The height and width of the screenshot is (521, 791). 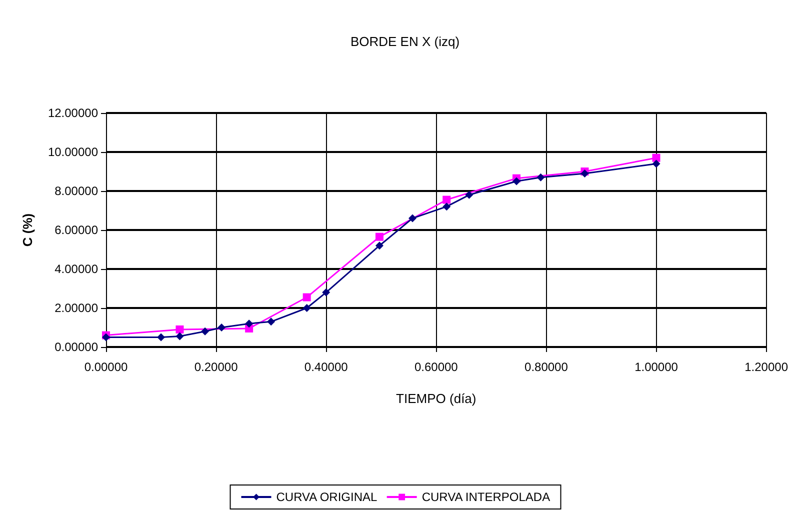 I want to click on x-axis-title: TIEMPO (día), so click(x=436, y=398).